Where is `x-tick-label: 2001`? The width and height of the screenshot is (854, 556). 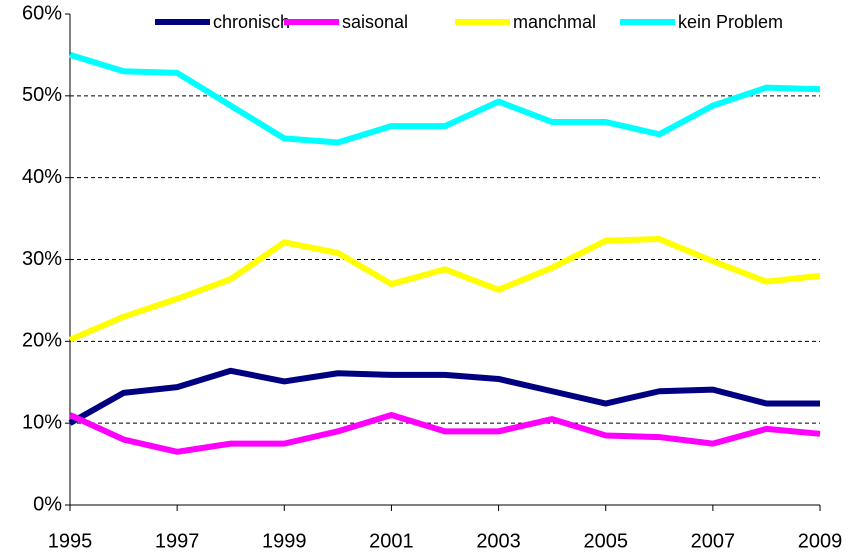 x-tick-label: 2001 is located at coordinates (391, 541).